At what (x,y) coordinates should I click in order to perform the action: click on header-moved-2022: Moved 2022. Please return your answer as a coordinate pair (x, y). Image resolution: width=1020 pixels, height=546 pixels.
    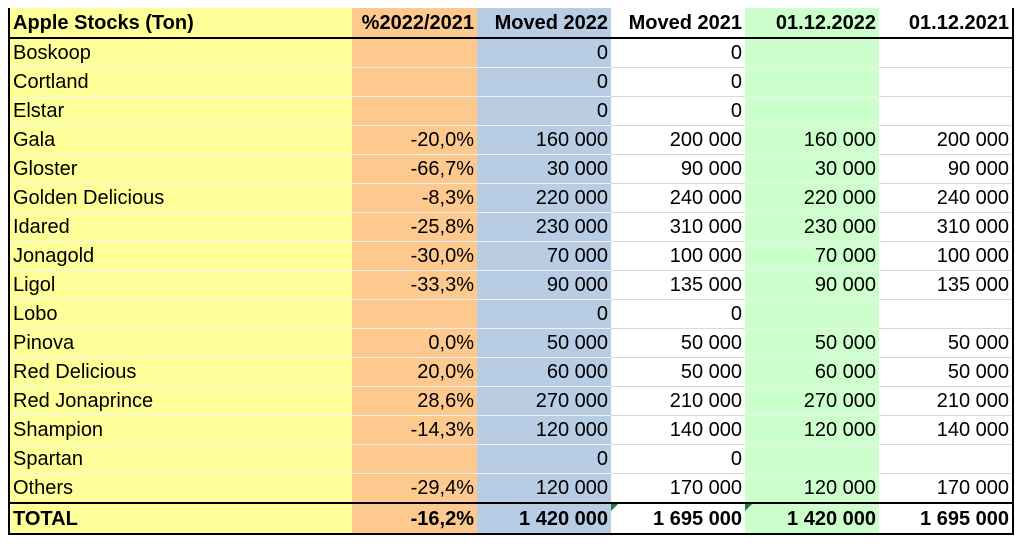
    Looking at the image, I should click on (544, 23).